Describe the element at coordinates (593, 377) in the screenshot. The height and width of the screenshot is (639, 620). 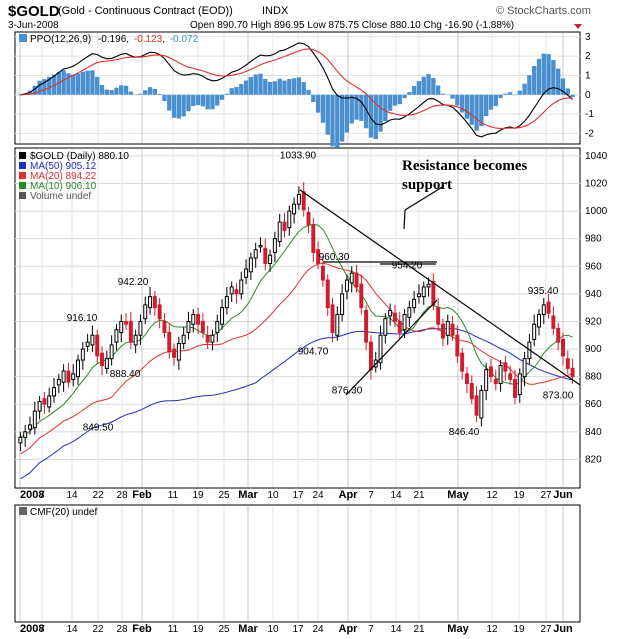
I see `price-tick-label: 880` at that location.